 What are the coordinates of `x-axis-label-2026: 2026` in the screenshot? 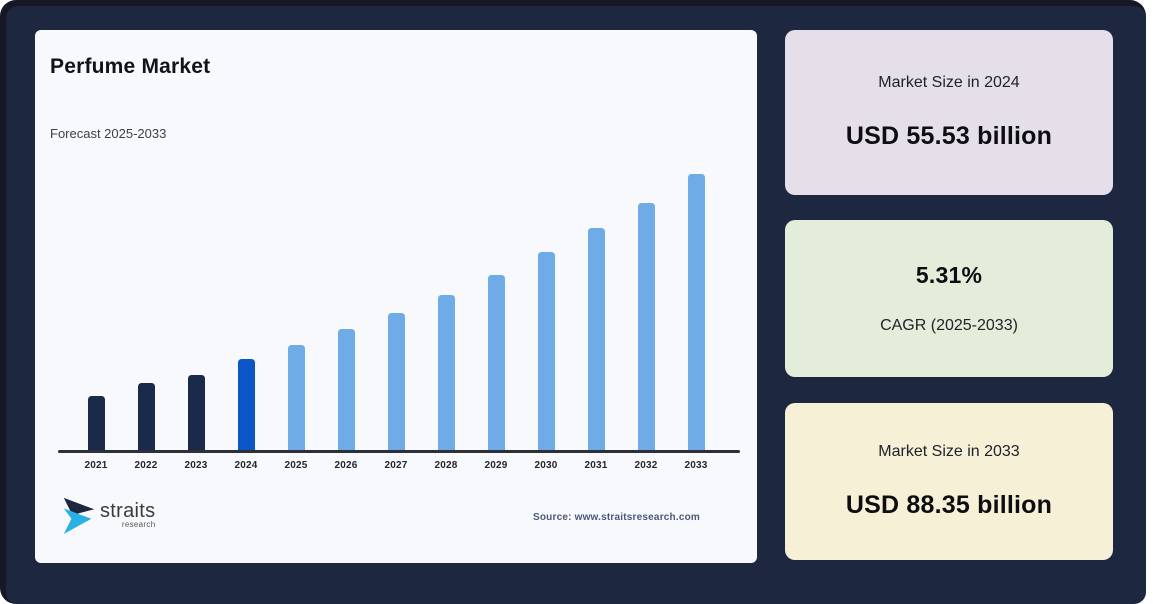 It's located at (346, 465).